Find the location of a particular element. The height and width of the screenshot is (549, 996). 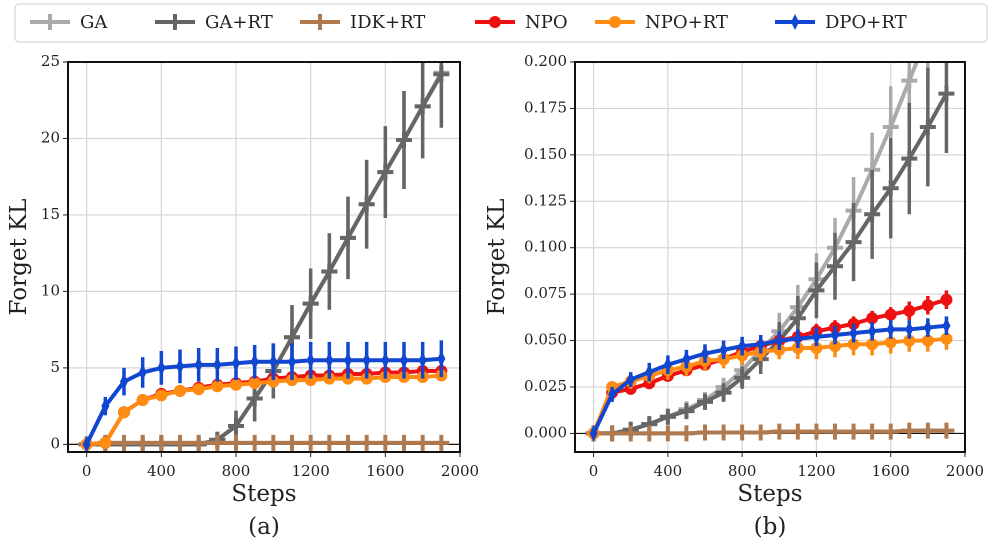

y-tick-label: 10 is located at coordinates (50, 290).